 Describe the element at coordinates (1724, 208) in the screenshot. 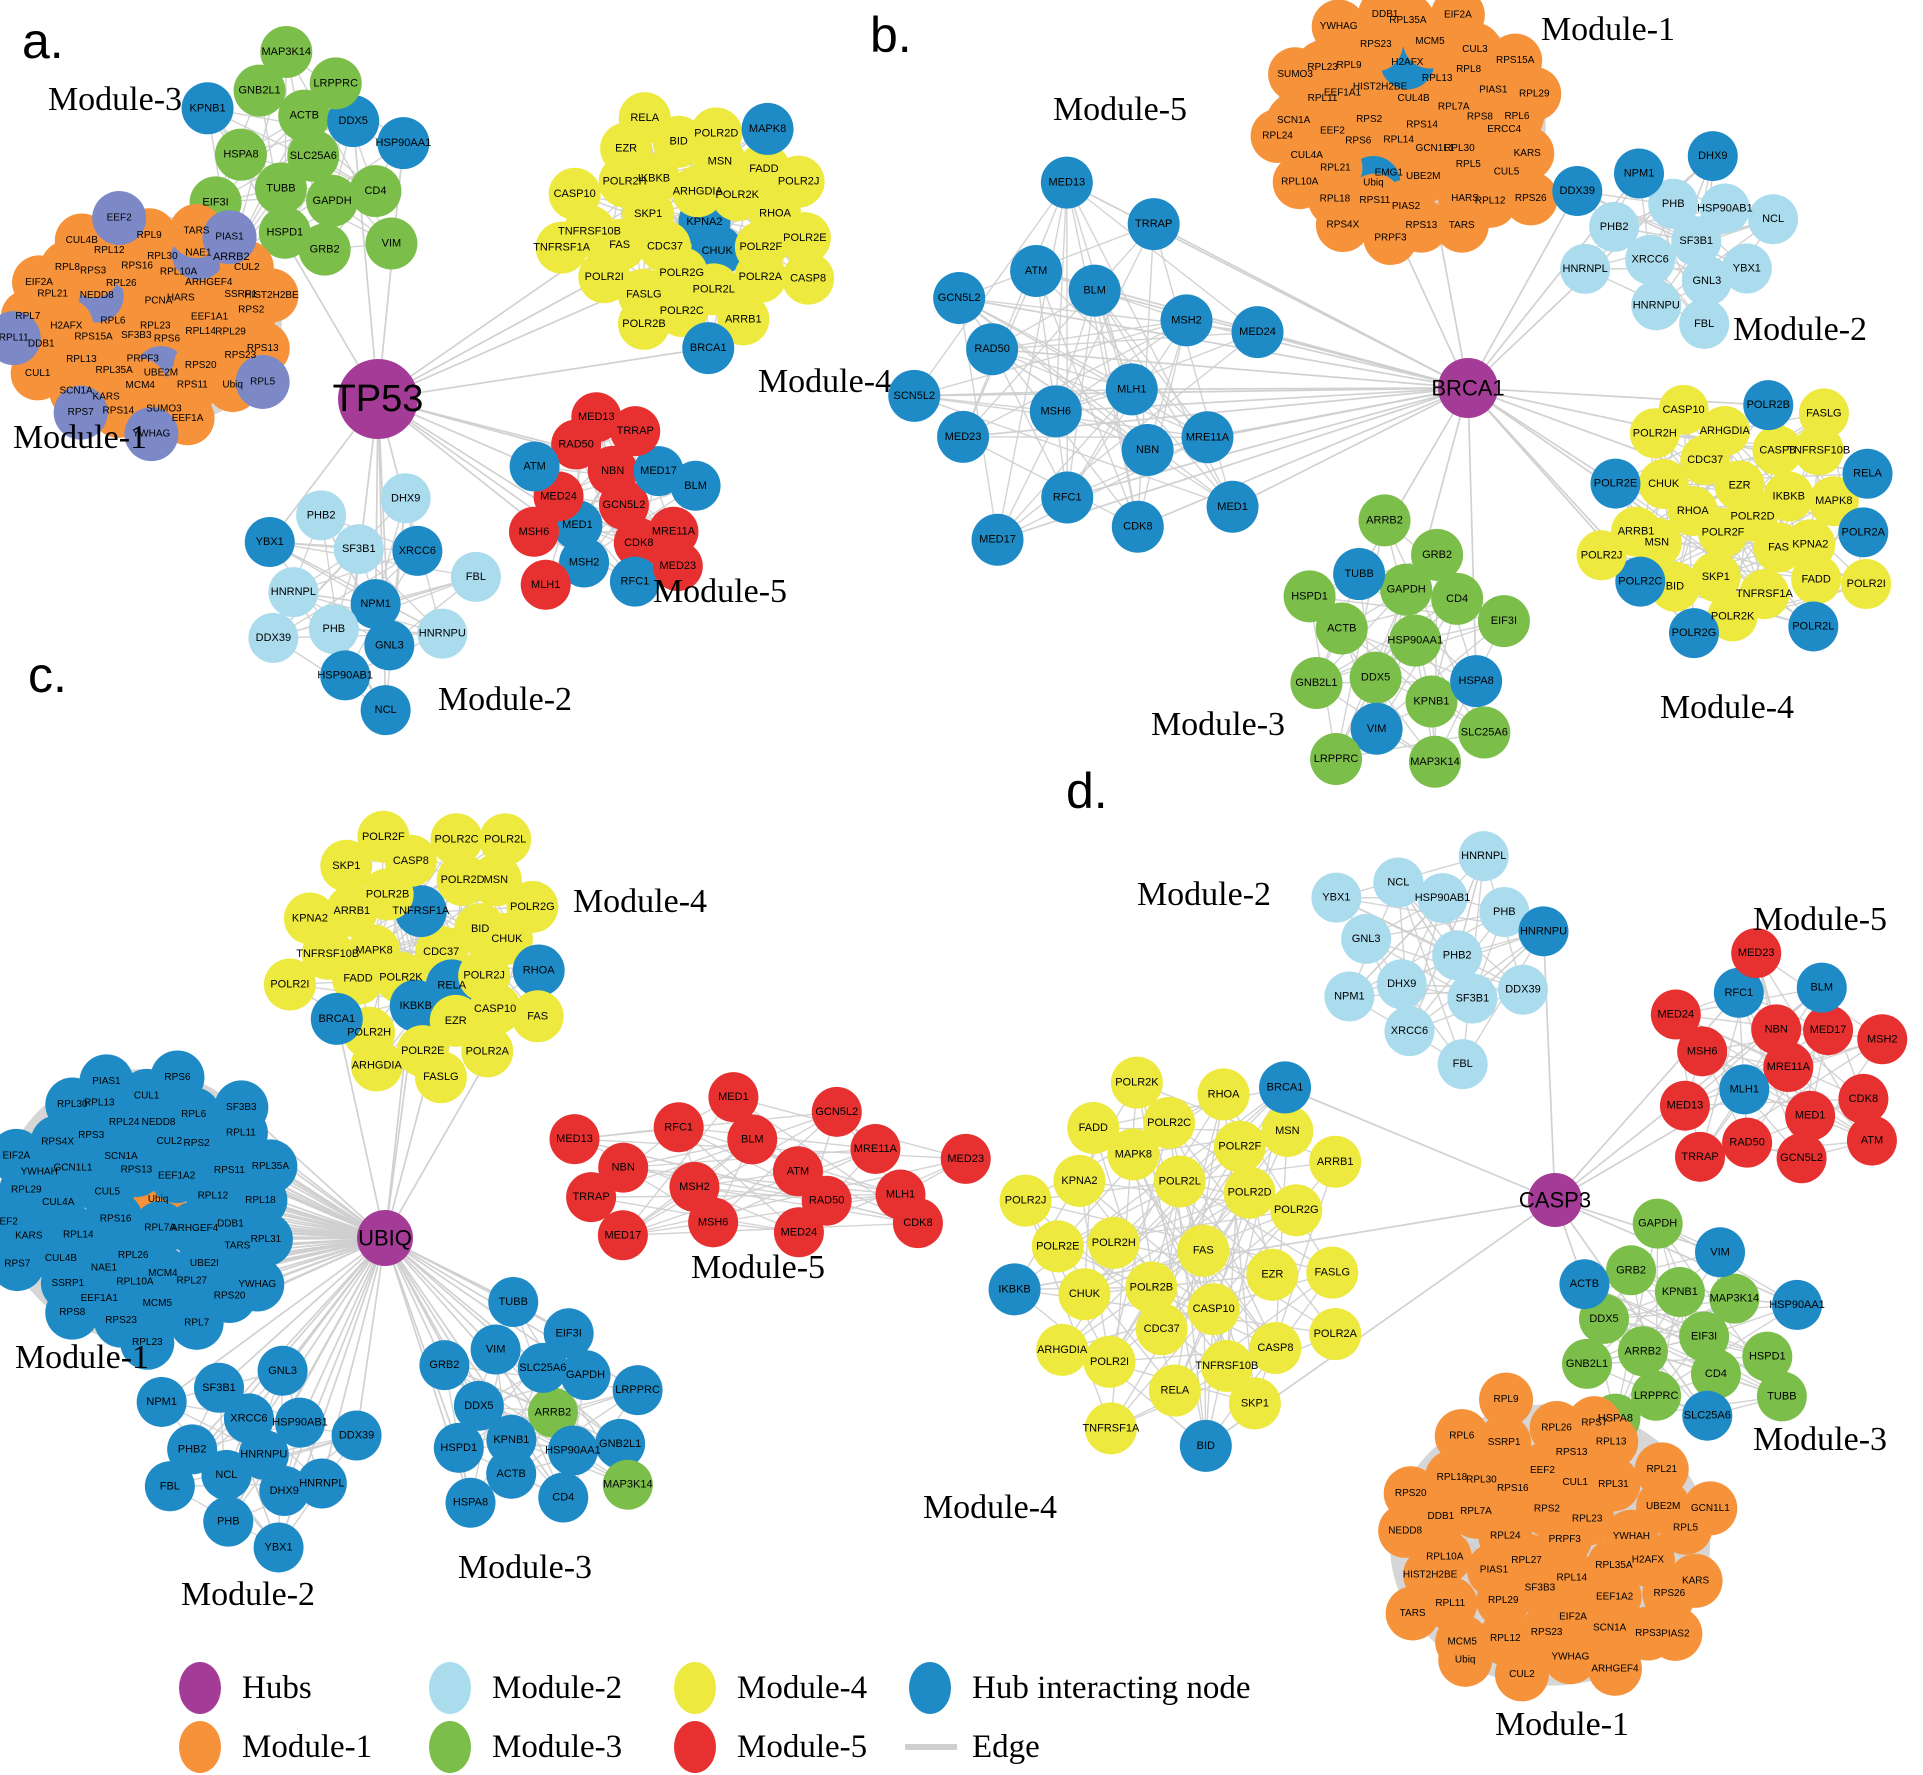

I see `node-HSP90AB1` at that location.